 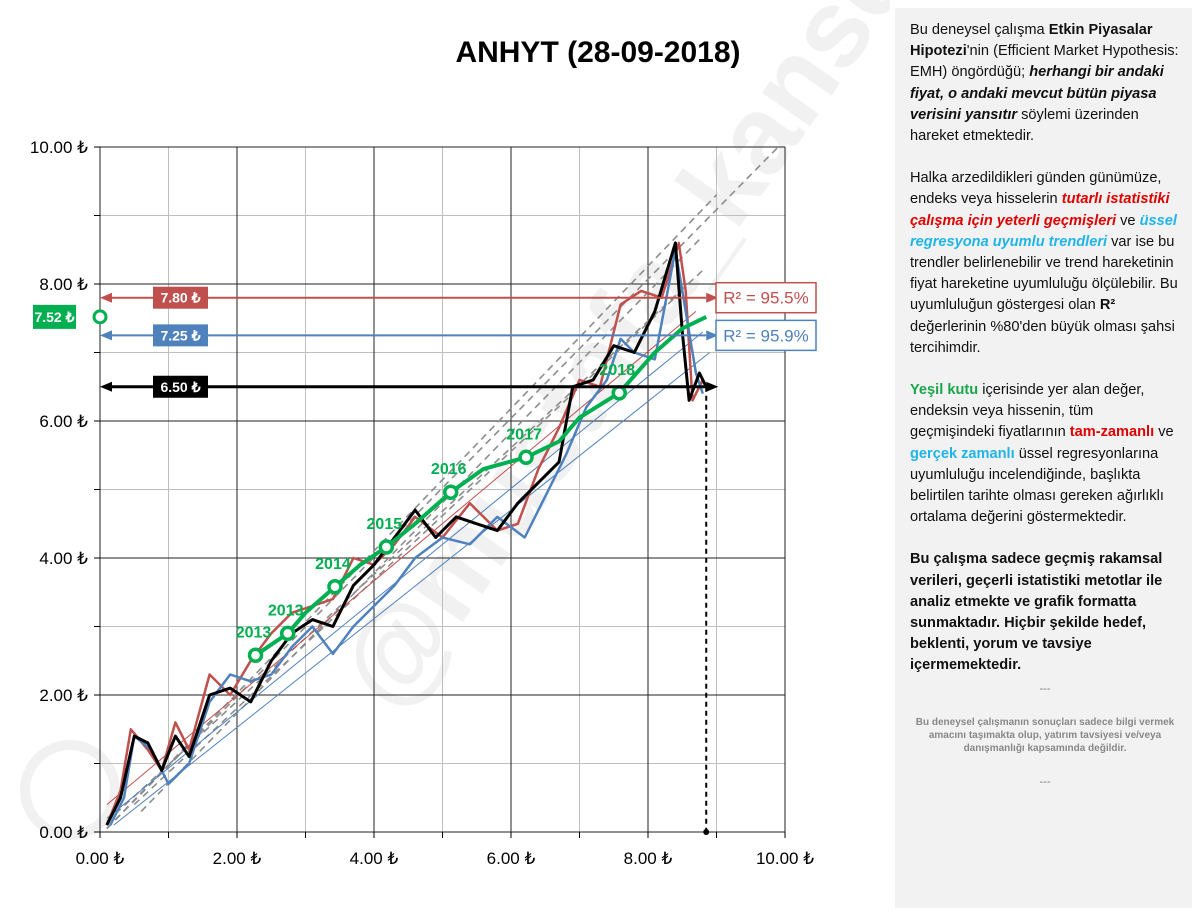 I want to click on green-box, so click(x=54, y=316).